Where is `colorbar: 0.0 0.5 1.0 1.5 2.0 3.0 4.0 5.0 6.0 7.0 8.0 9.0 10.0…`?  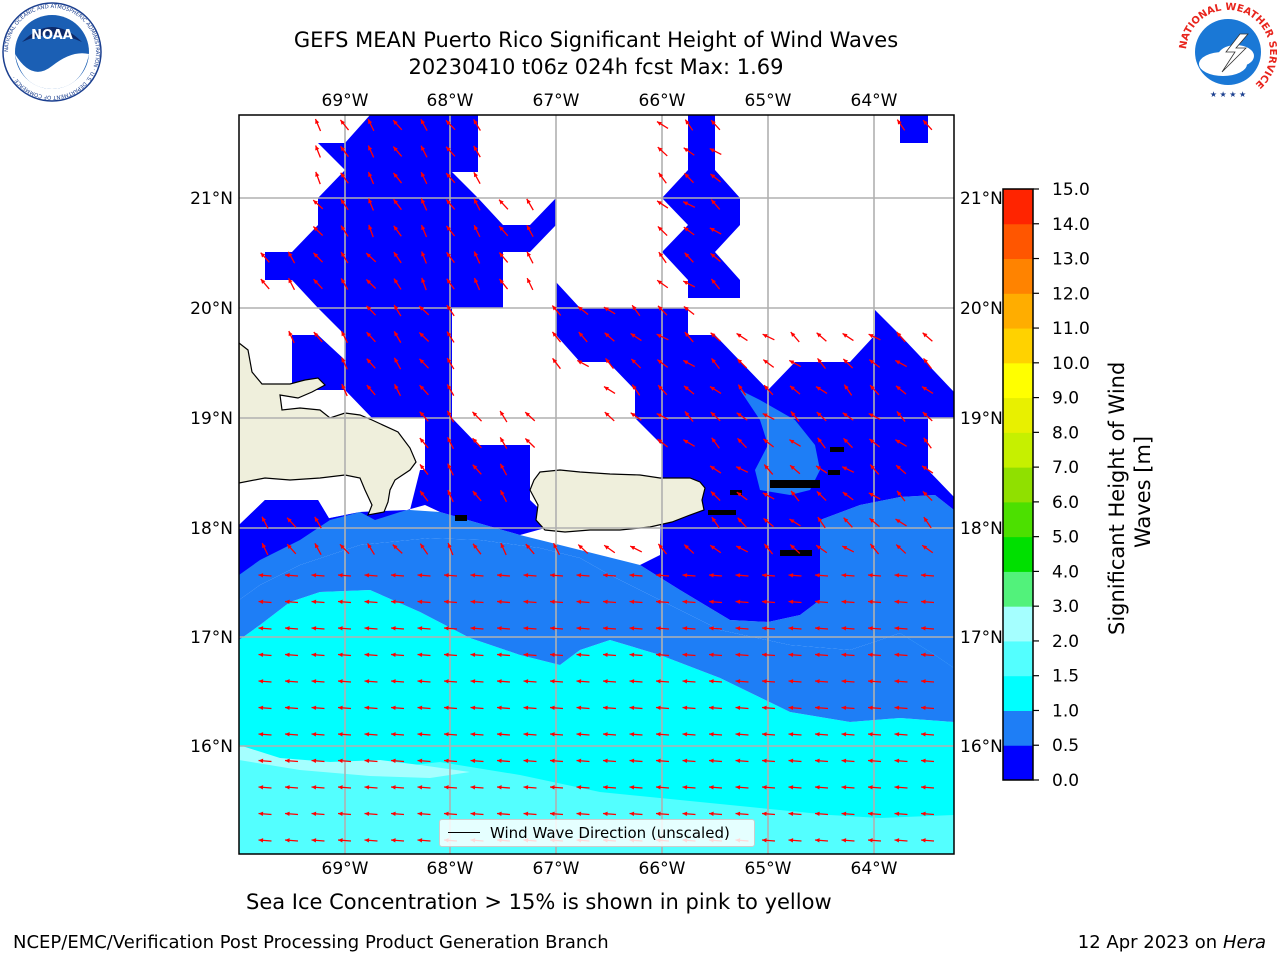
colorbar: 0.0 0.5 1.0 1.5 2.0 3.0 4.0 5.0 6.0 7.0 8.0 9.0 10.0… is located at coordinates (1046, 485).